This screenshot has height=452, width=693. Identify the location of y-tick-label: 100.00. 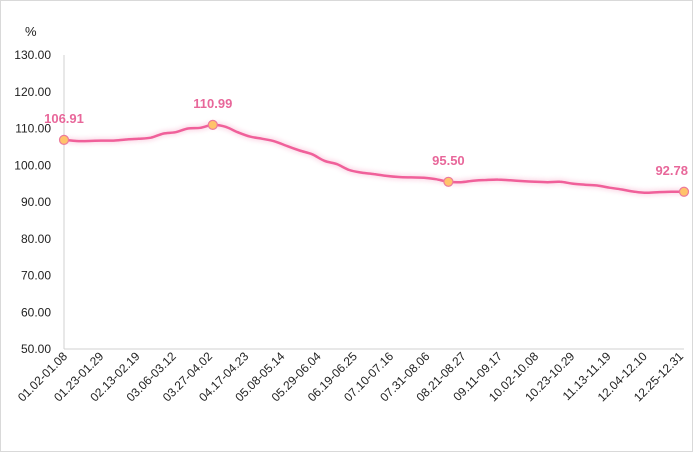
(32, 165).